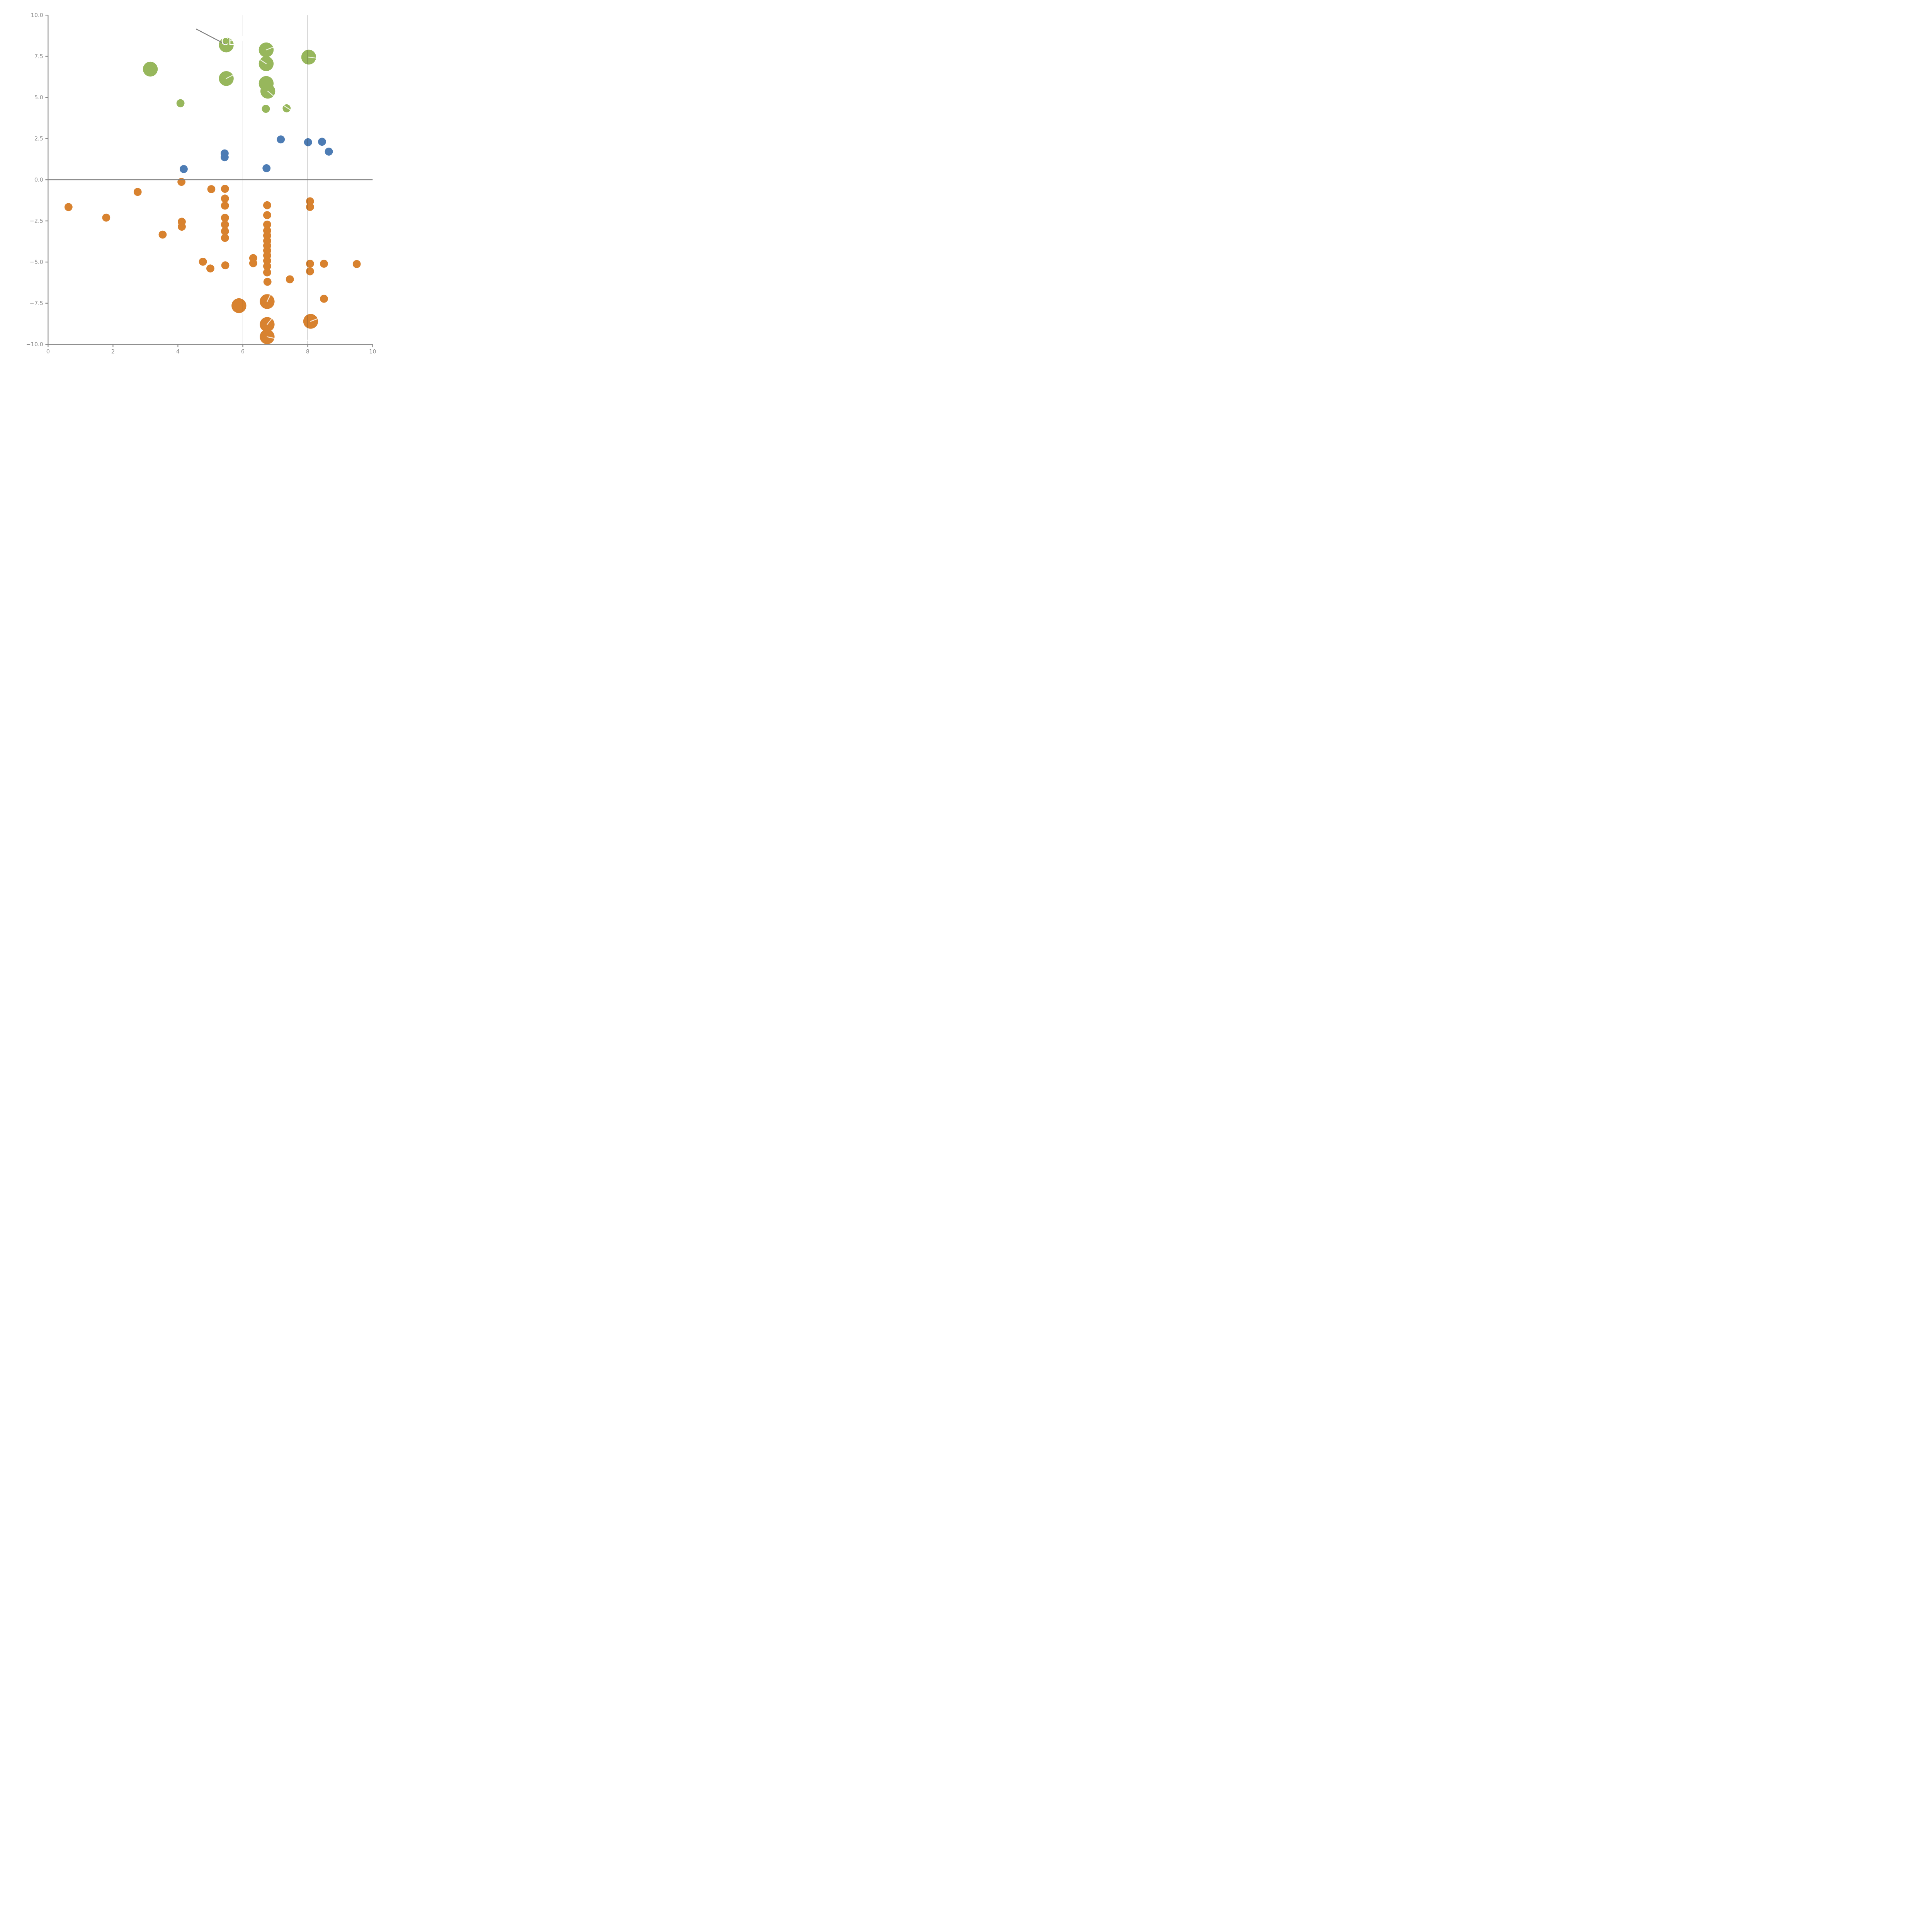 This screenshot has height=1932, width=1932. I want to click on y-tick-label--2.5: −2.5, so click(37, 221).